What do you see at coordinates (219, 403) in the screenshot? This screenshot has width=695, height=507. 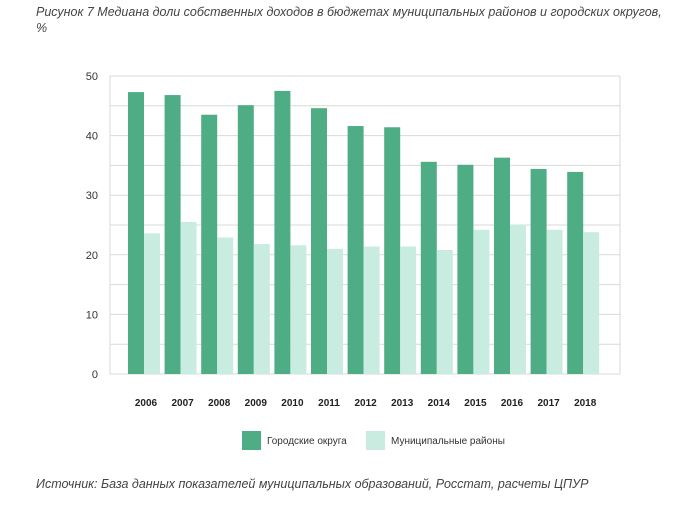 I see `x-tick-label: 2008` at bounding box center [219, 403].